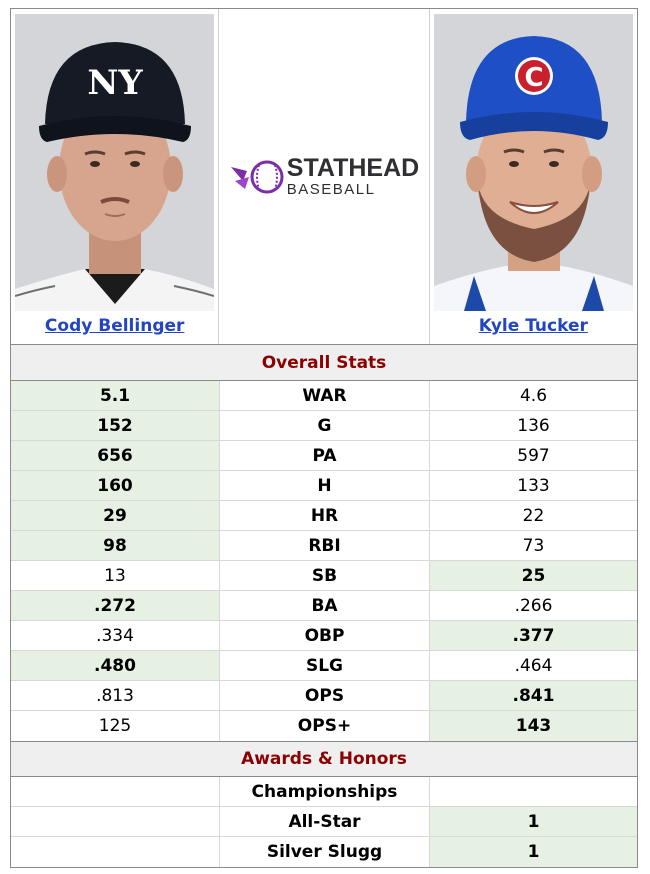 The width and height of the screenshot is (650, 874). I want to click on left-value: 98, so click(115, 545).